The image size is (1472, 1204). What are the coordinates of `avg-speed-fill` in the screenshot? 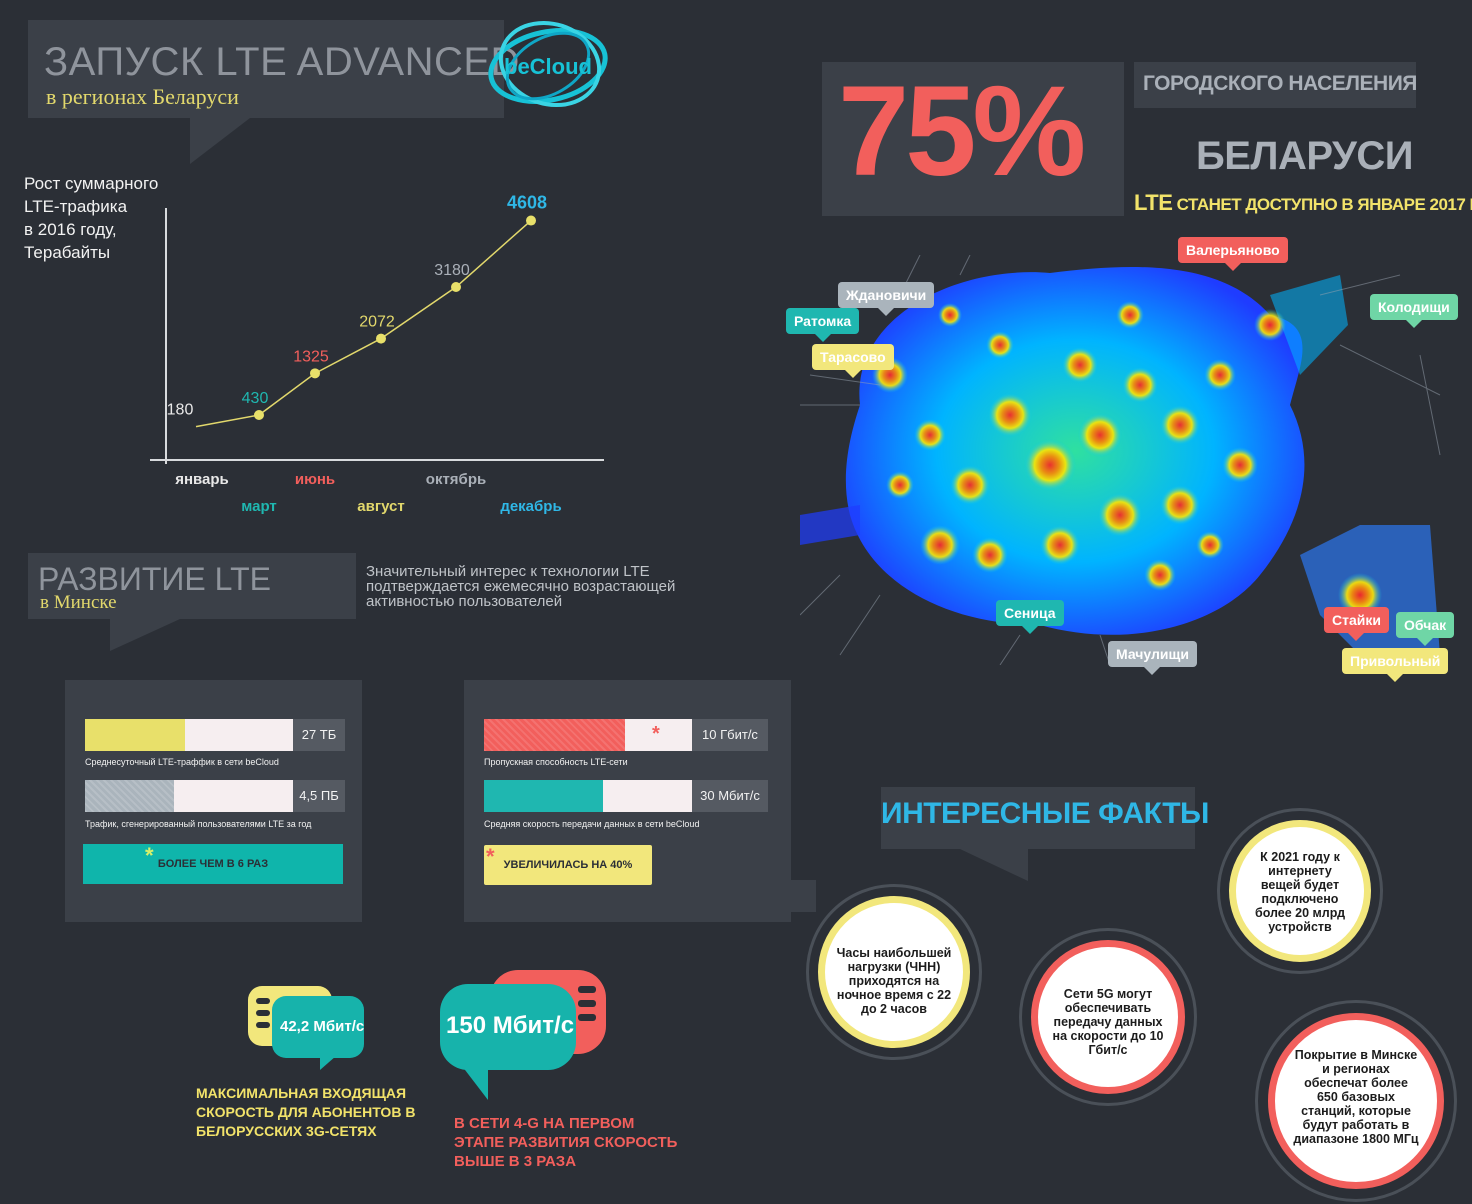 It's located at (543, 796).